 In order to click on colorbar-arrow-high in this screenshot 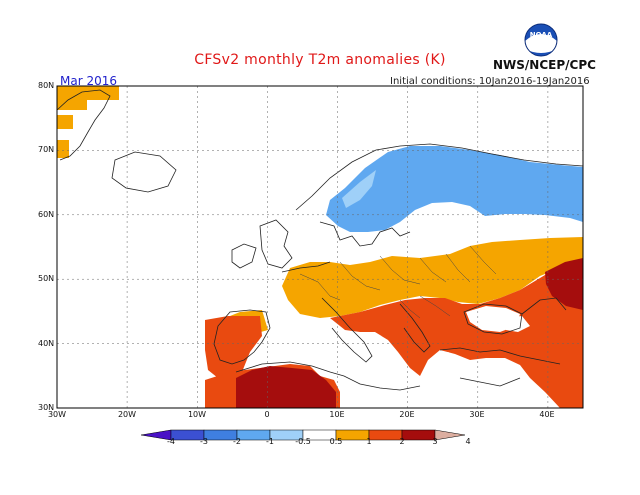, I will do `click(450, 435)`.